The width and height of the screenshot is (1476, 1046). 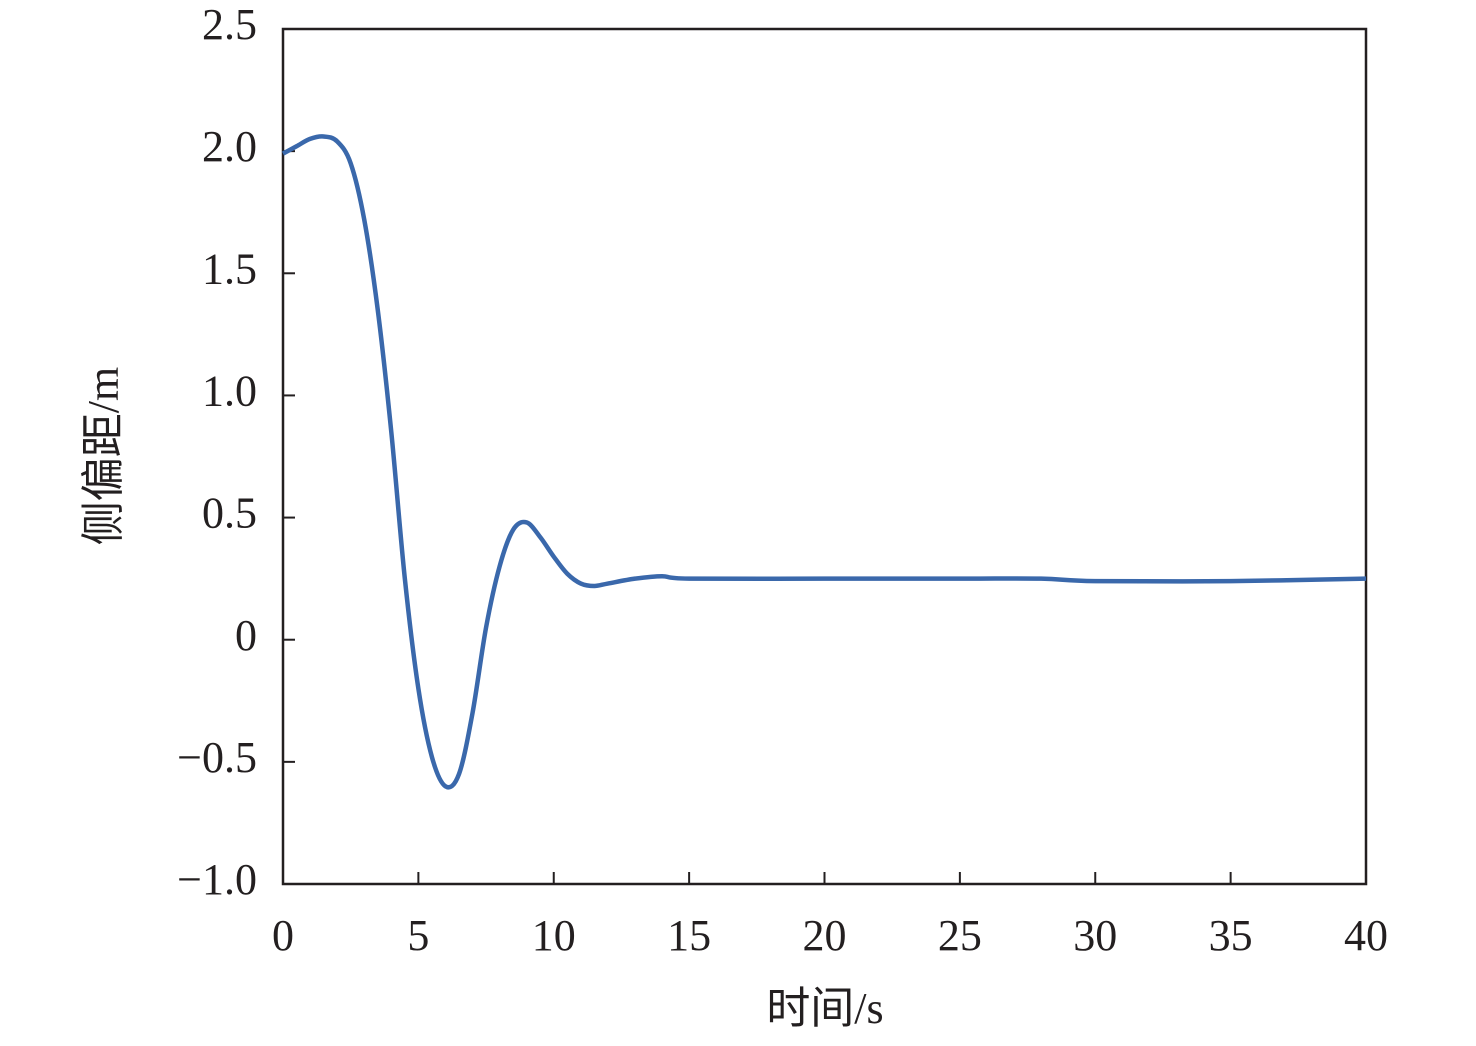 I want to click on x-tick-label: 10, so click(x=554, y=935).